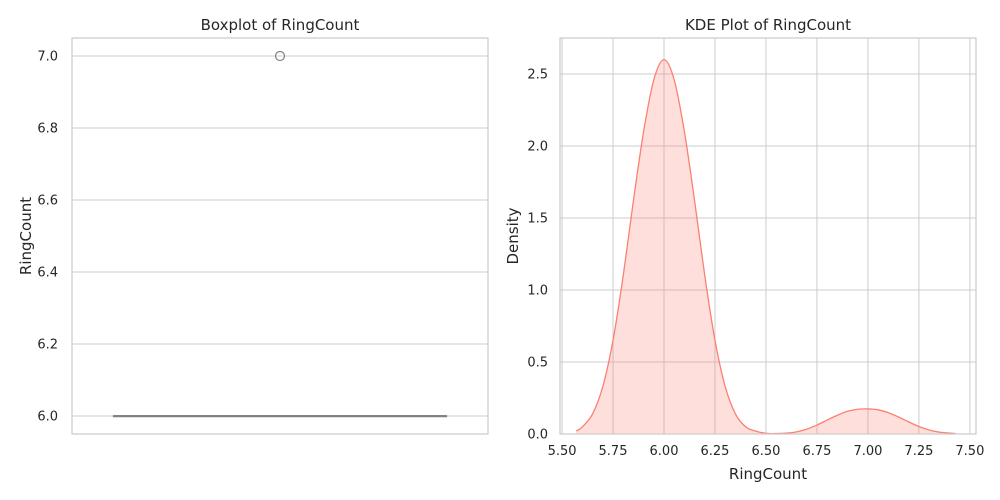 The height and width of the screenshot is (500, 1000). What do you see at coordinates (537, 147) in the screenshot?
I see `kde-y-tick-label: 2.0` at bounding box center [537, 147].